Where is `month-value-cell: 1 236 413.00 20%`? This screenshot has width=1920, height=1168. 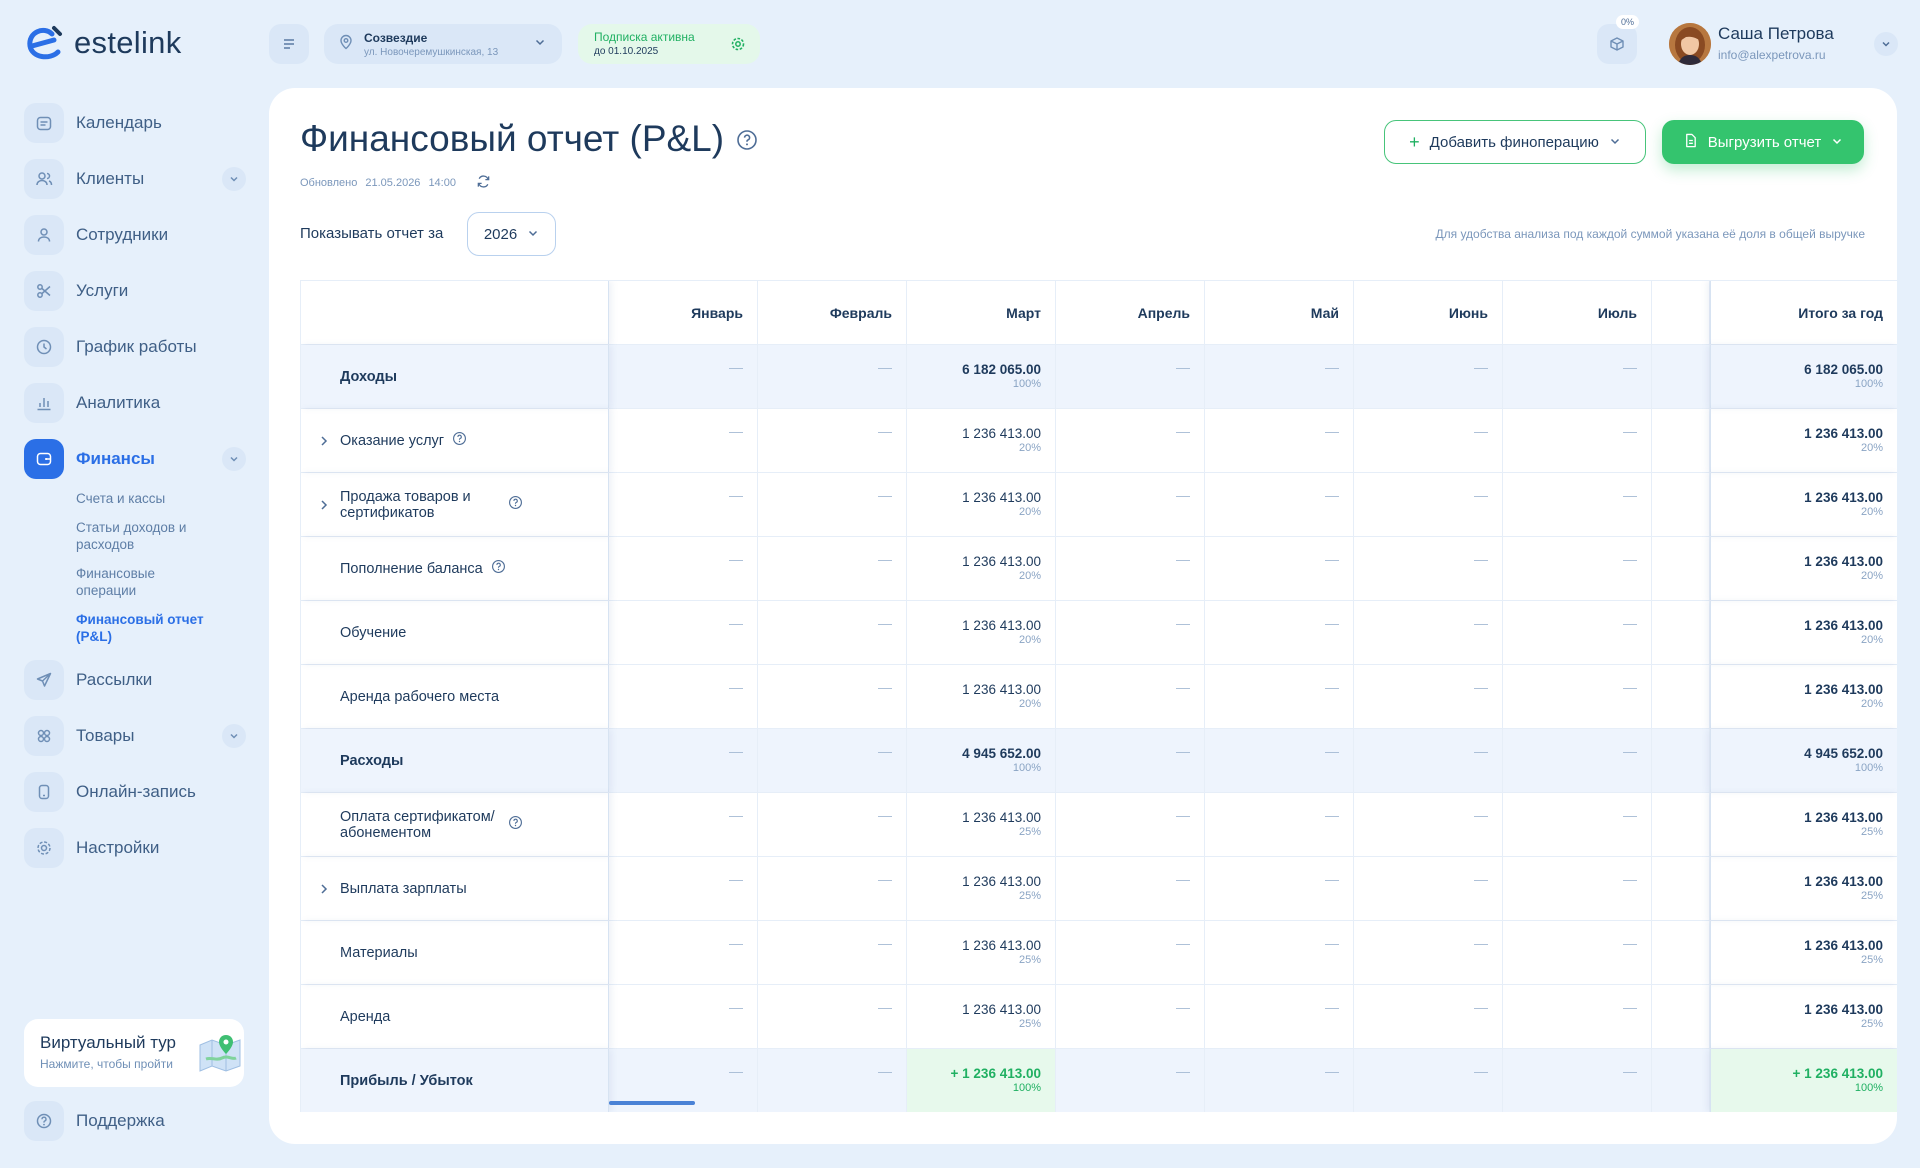 month-value-cell: 1 236 413.00 20% is located at coordinates (981, 568).